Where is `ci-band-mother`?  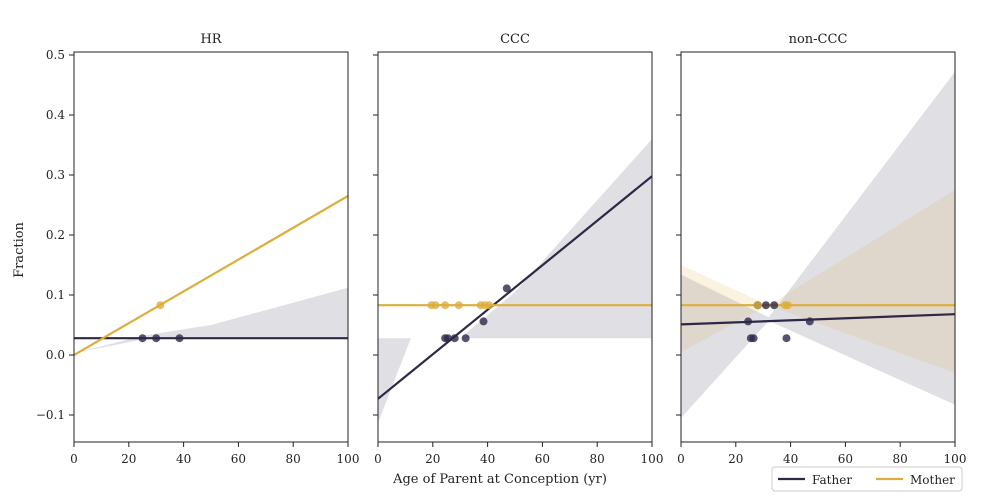
ci-band-mother is located at coordinates (818, 281).